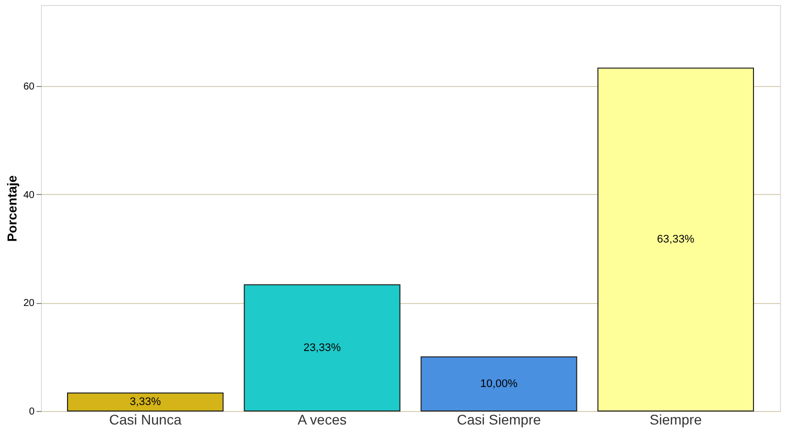 The width and height of the screenshot is (785, 432). Describe the element at coordinates (322, 420) in the screenshot. I see `x-tick-label: A veces` at that location.